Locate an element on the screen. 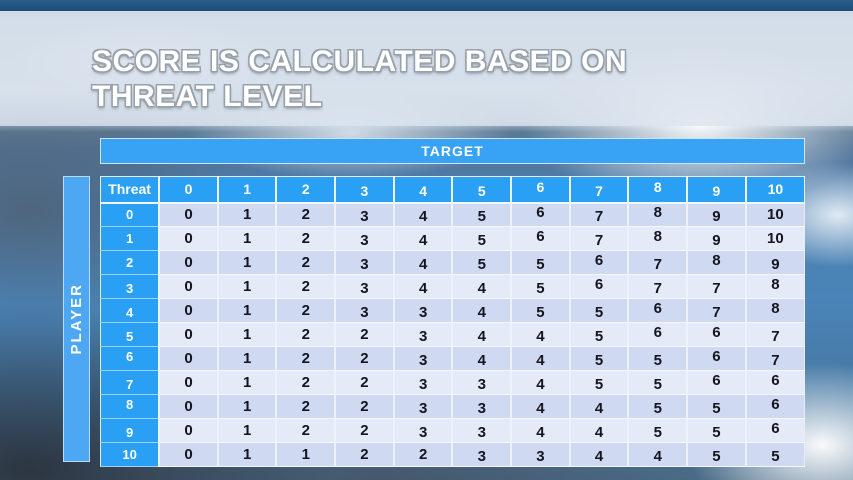 Image resolution: width=853 pixels, height=480 pixels. row-header-threat-2: 2 is located at coordinates (130, 262).